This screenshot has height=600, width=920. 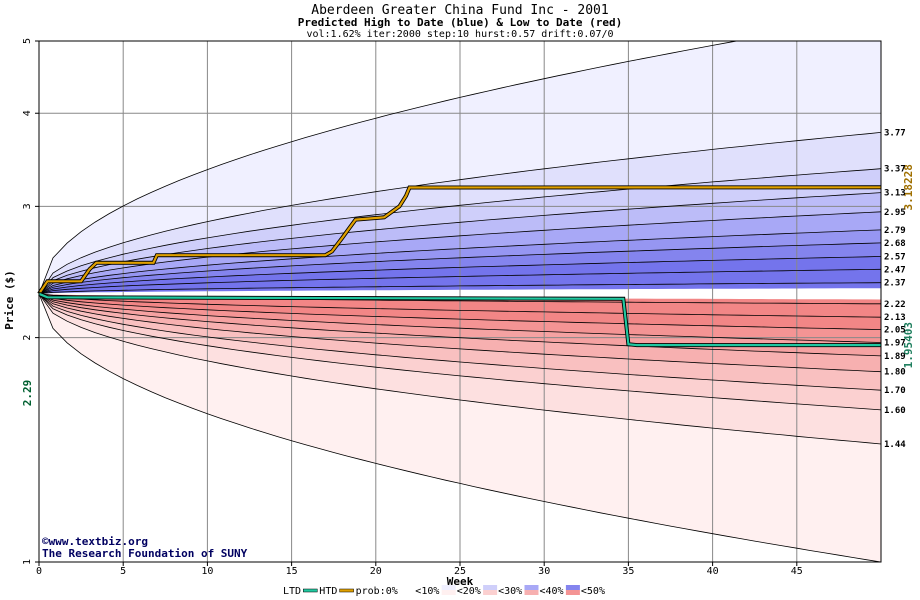 I want to click on x-tick-label: 0, so click(x=39, y=571).